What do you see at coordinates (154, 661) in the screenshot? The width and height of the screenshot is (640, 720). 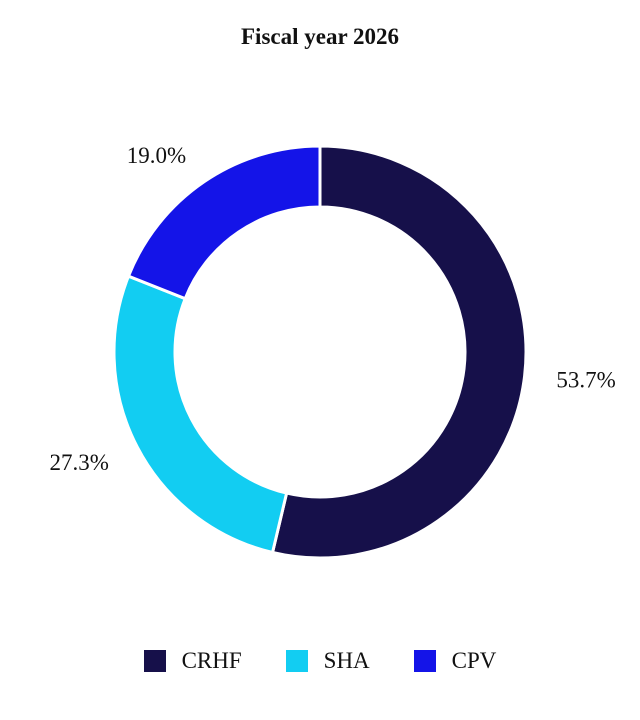 I see `legend-swatch-crhf` at bounding box center [154, 661].